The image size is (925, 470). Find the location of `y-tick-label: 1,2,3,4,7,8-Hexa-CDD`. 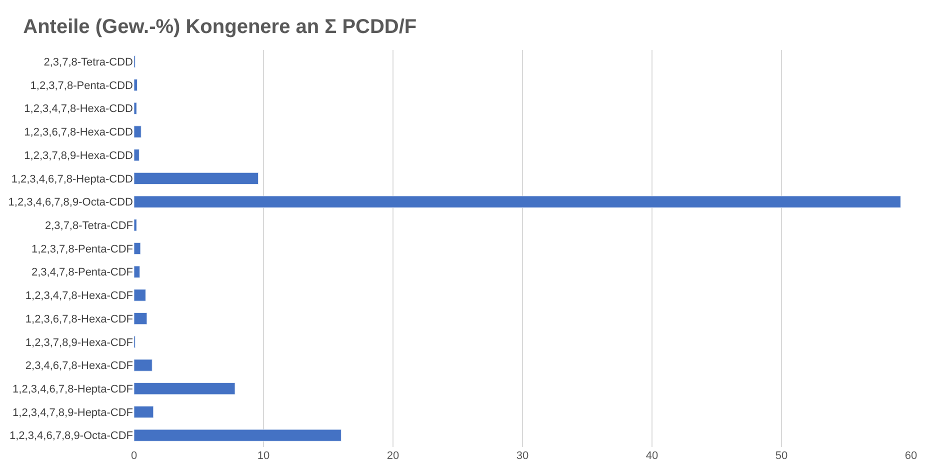

y-tick-label: 1,2,3,4,7,8-Hexa-CDD is located at coordinates (79, 109).